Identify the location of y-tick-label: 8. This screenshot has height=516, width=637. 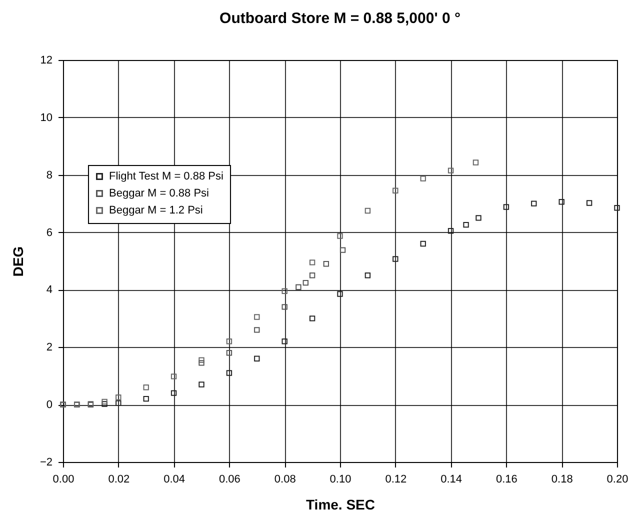
(49, 175).